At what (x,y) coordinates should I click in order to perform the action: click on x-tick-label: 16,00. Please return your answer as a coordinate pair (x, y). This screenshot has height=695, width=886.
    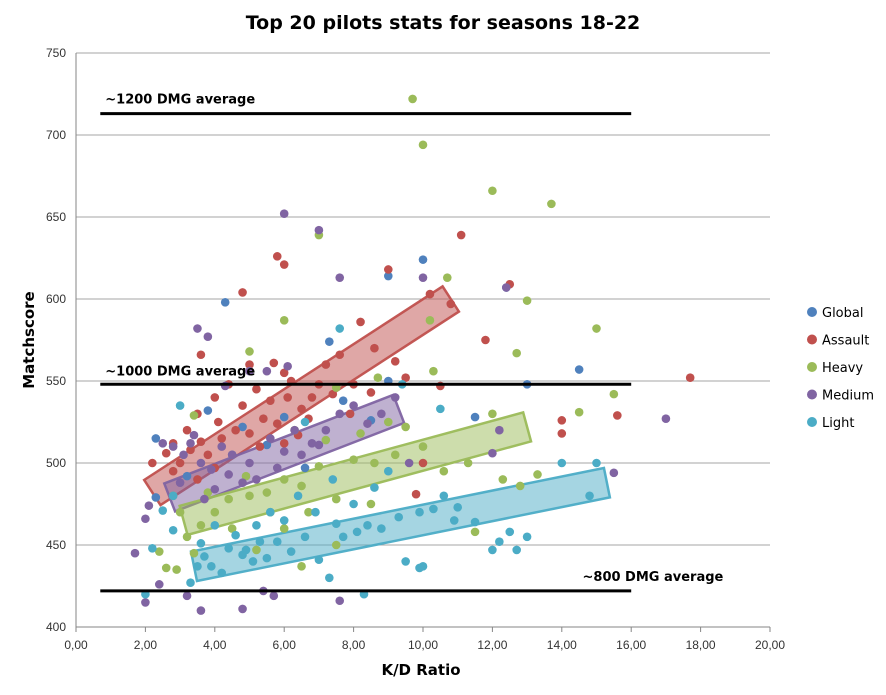
    Looking at the image, I should click on (631, 645).